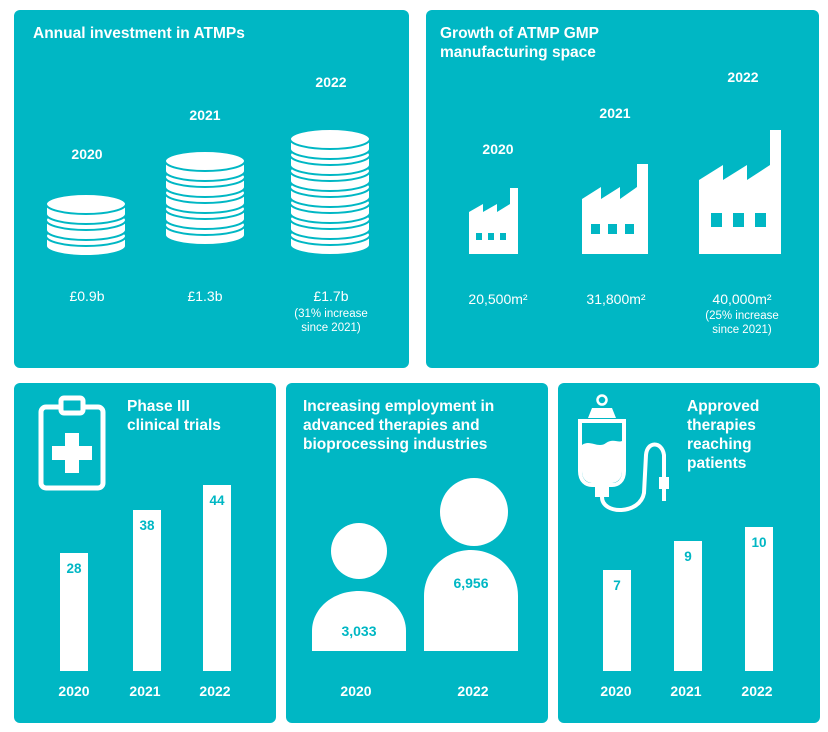 The height and width of the screenshot is (732, 828). Describe the element at coordinates (723, 435) in the screenshot. I see `therapies-title: Approved therapies reaching patients` at that location.